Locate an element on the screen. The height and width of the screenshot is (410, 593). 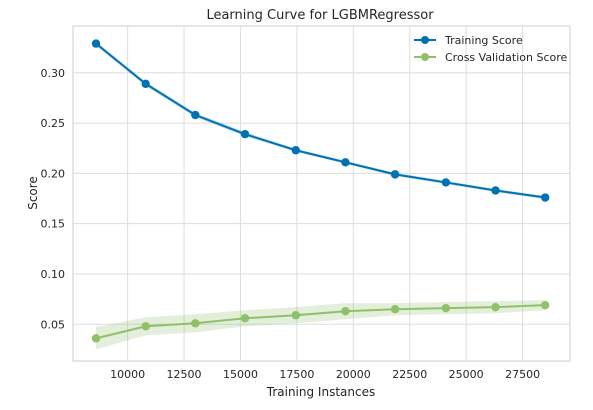
y-tick-label: 0.25 is located at coordinates (53, 123).